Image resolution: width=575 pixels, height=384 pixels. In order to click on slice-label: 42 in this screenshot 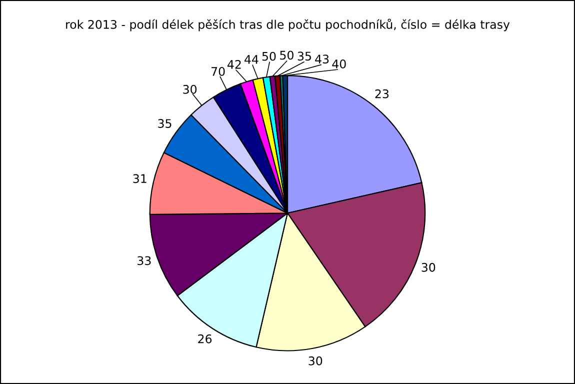, I will do `click(234, 64)`.